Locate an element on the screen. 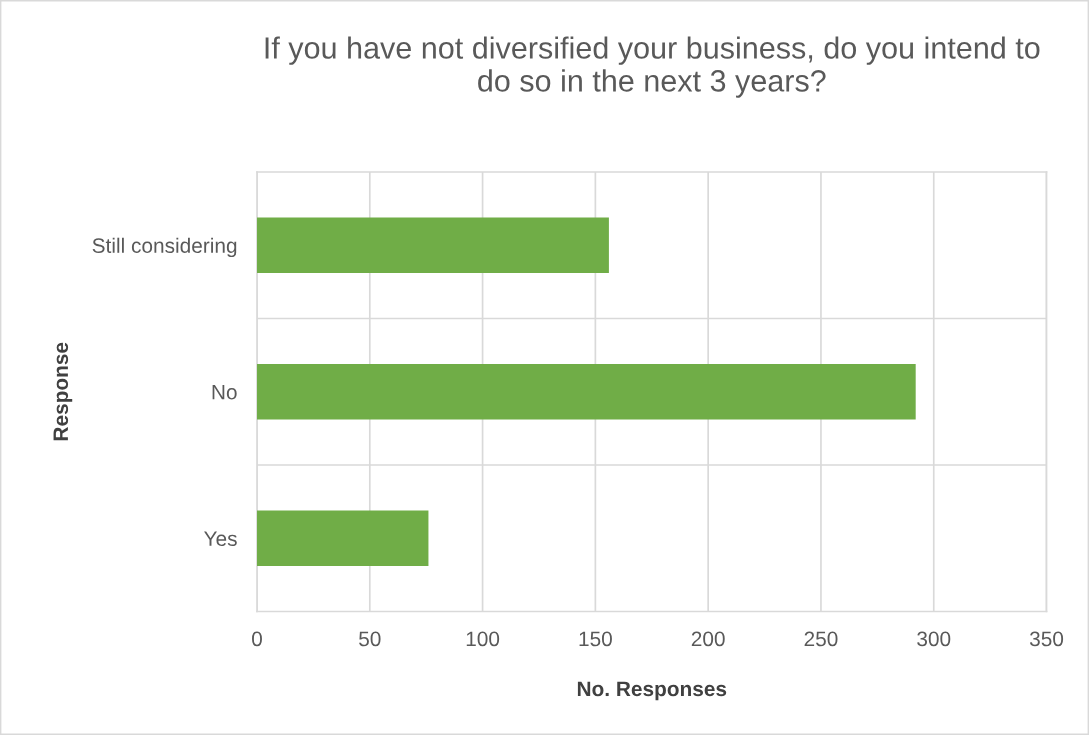  y-tick-label: No is located at coordinates (224, 392).